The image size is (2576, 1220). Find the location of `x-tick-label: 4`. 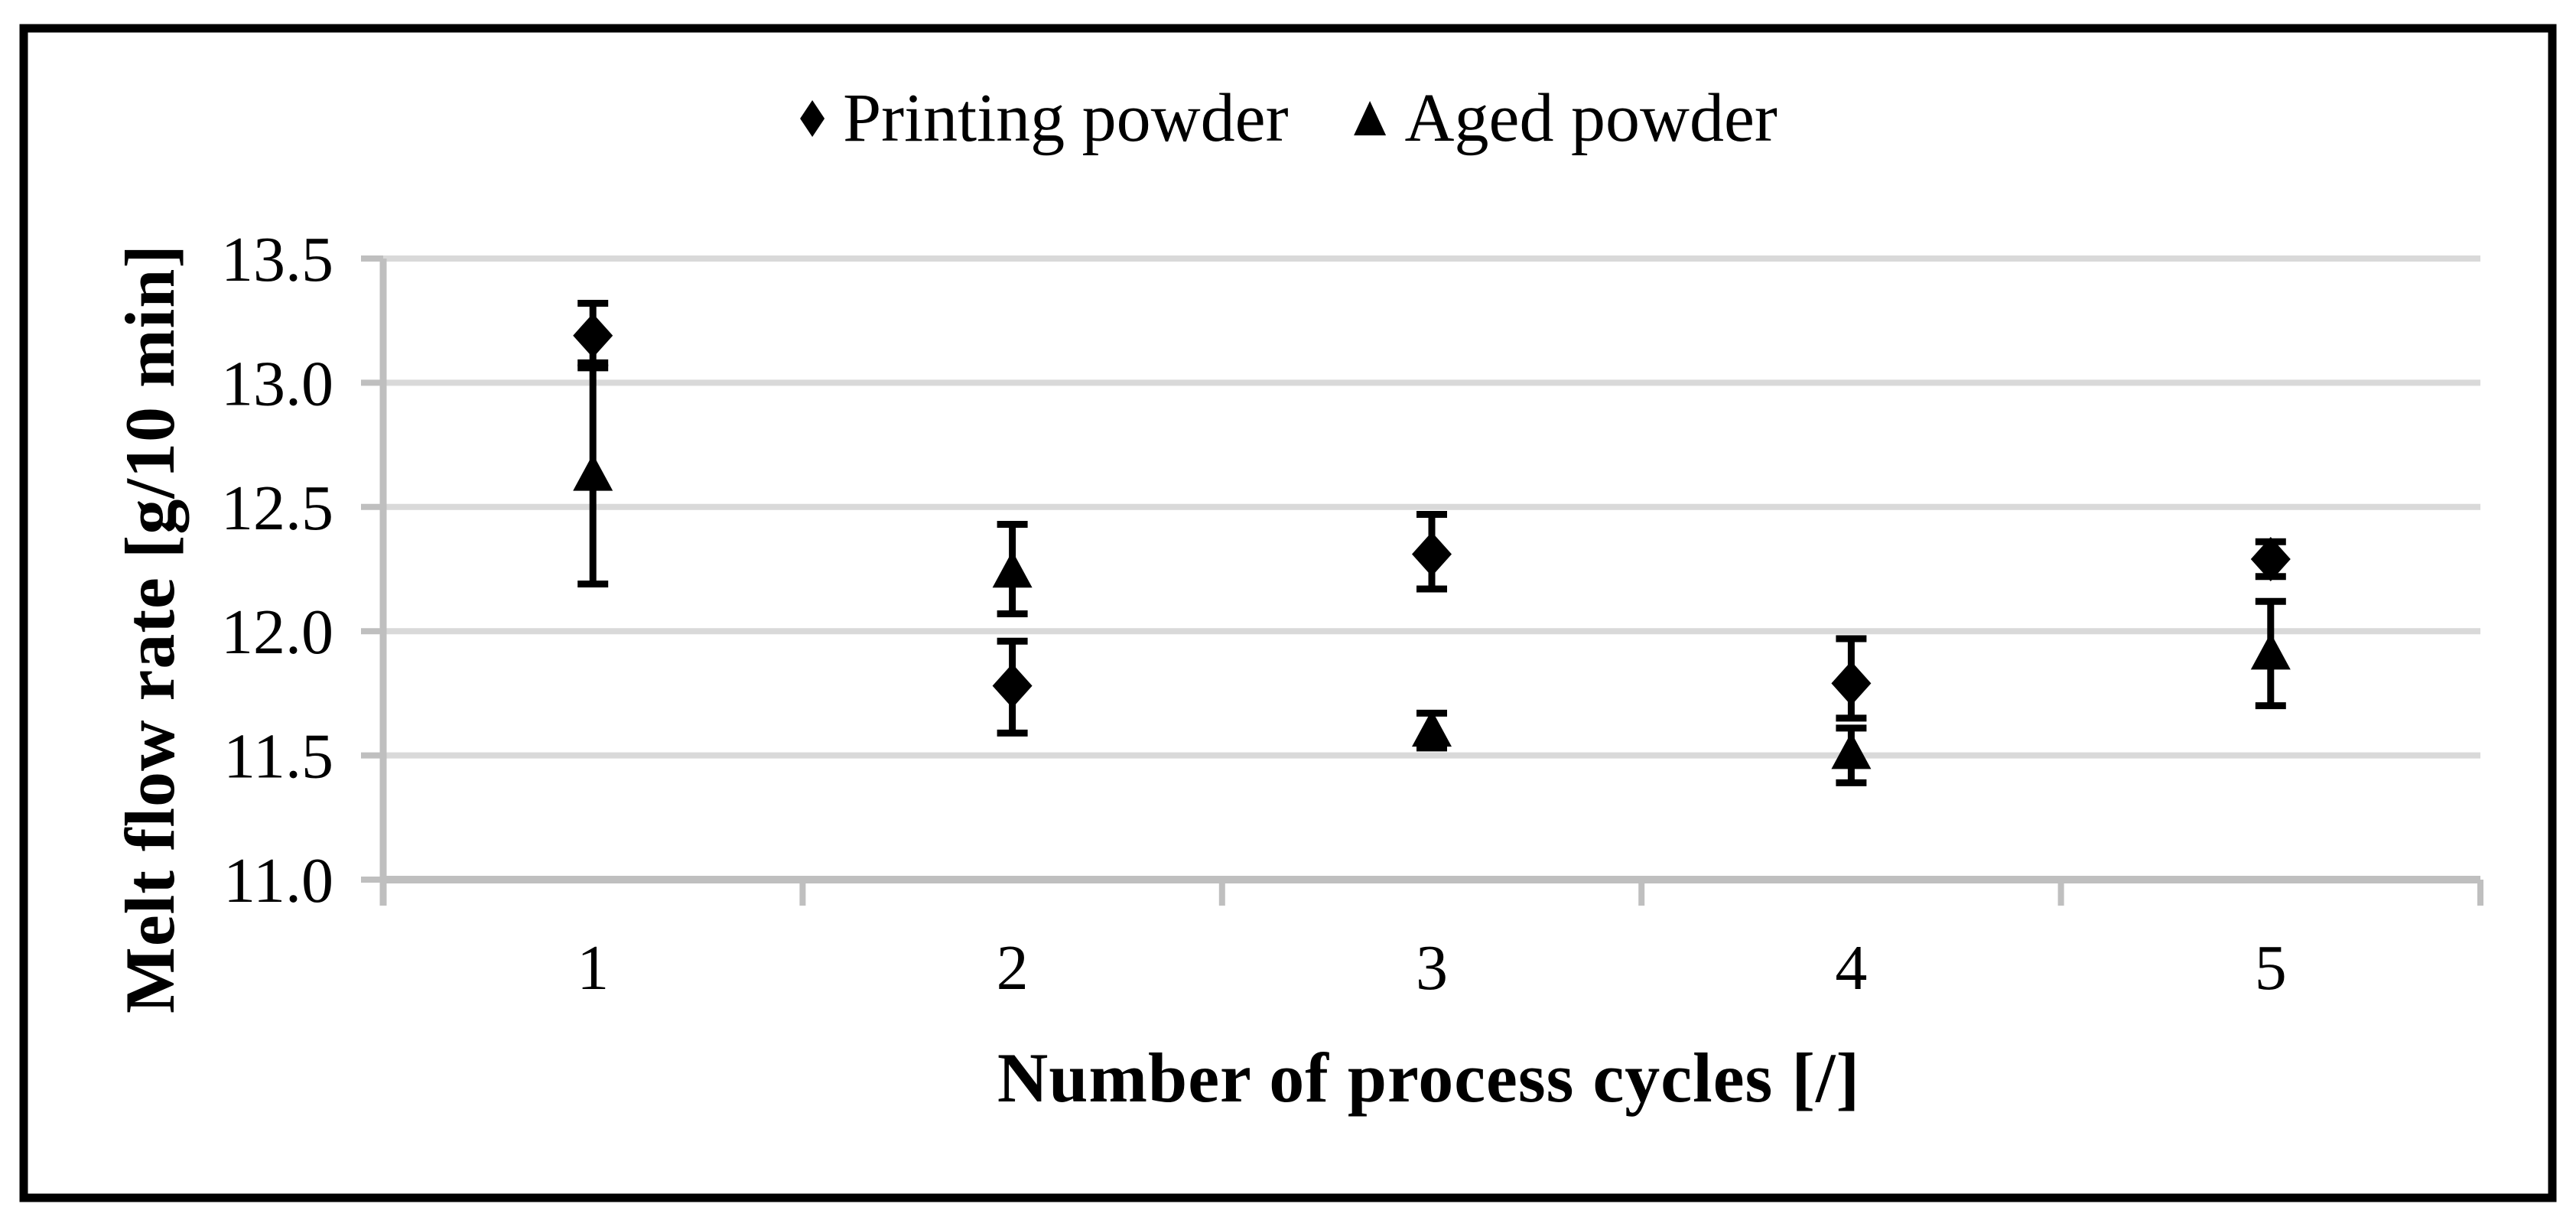

x-tick-label: 4 is located at coordinates (1851, 968).